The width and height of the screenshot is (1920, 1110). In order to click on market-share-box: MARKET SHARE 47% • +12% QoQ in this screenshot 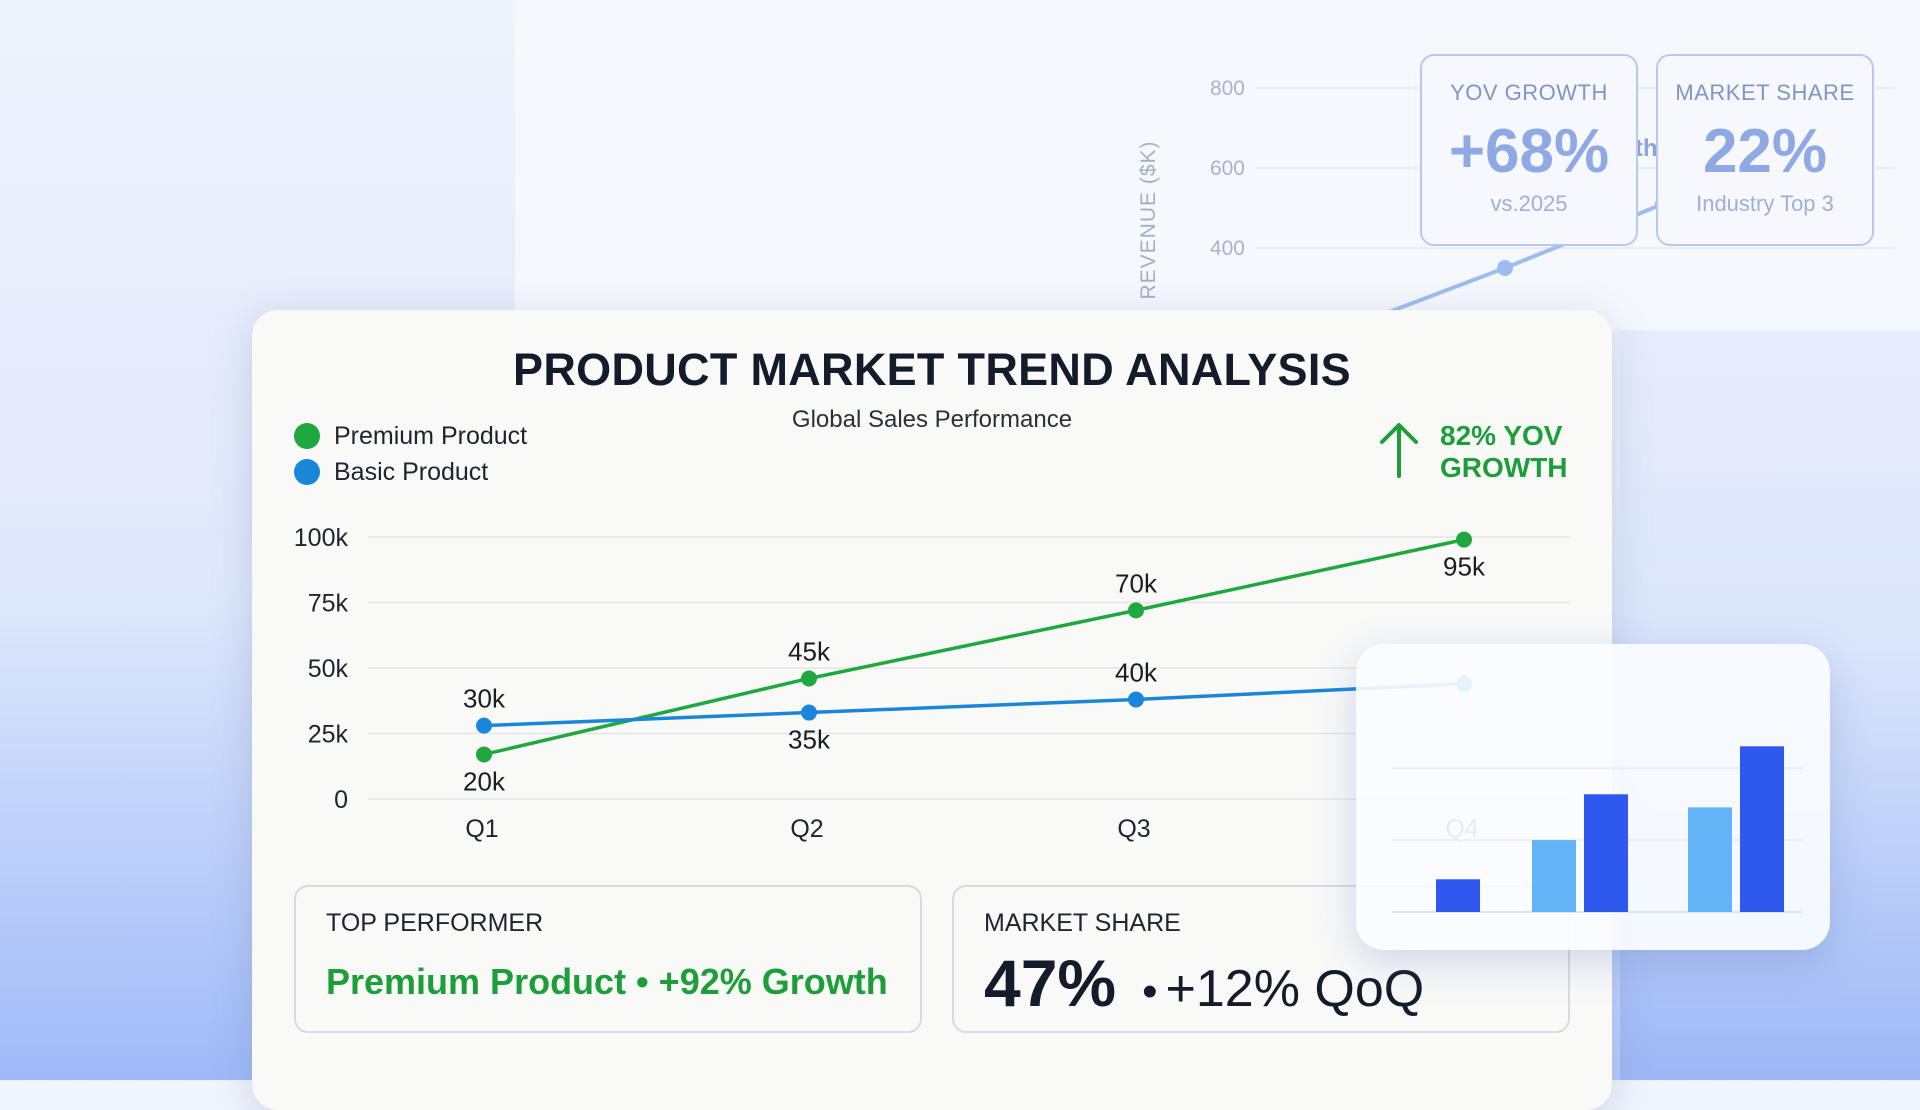, I will do `click(1261, 959)`.